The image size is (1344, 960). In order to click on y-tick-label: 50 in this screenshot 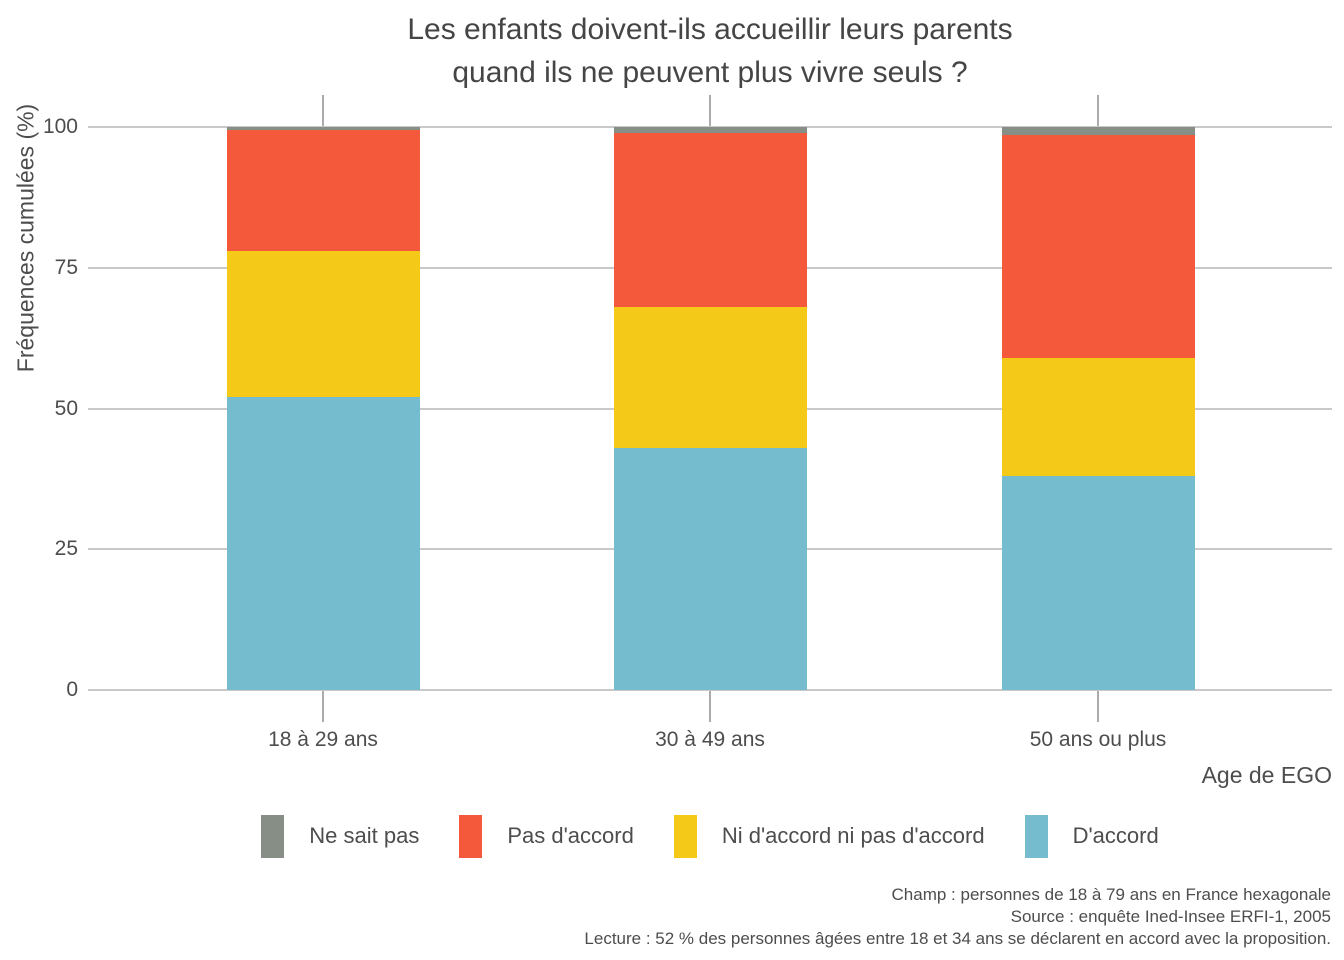, I will do `click(66, 408)`.